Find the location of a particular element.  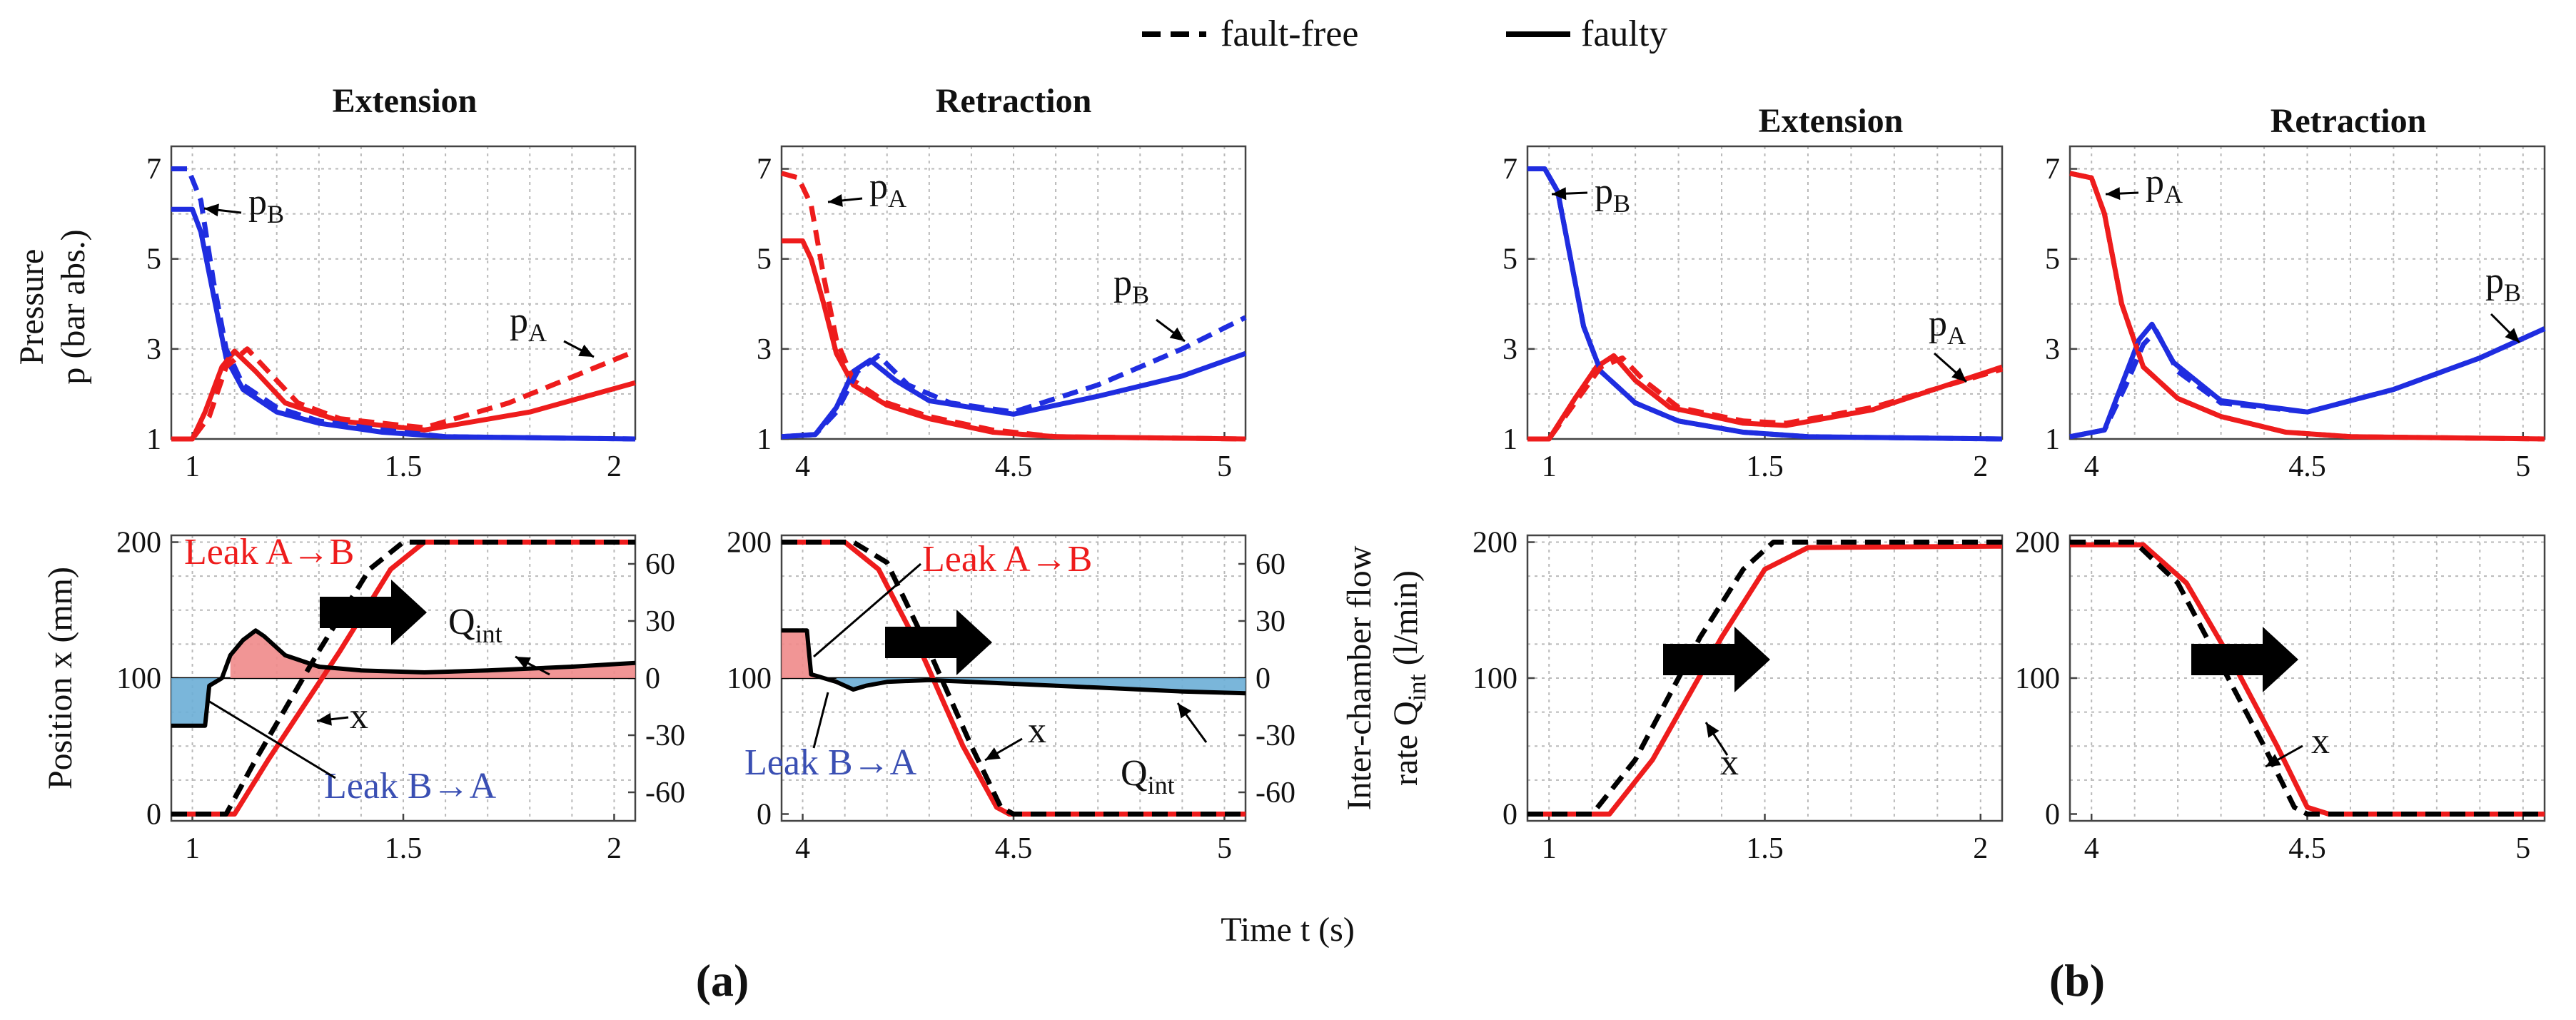

title-a-ret: Retraction is located at coordinates (1014, 101).